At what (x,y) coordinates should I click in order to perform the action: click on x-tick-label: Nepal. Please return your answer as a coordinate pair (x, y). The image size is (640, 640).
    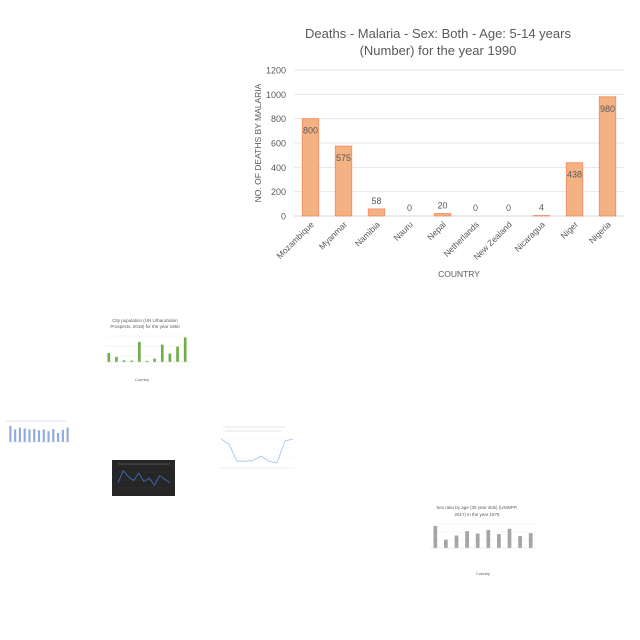
    Looking at the image, I should click on (436, 230).